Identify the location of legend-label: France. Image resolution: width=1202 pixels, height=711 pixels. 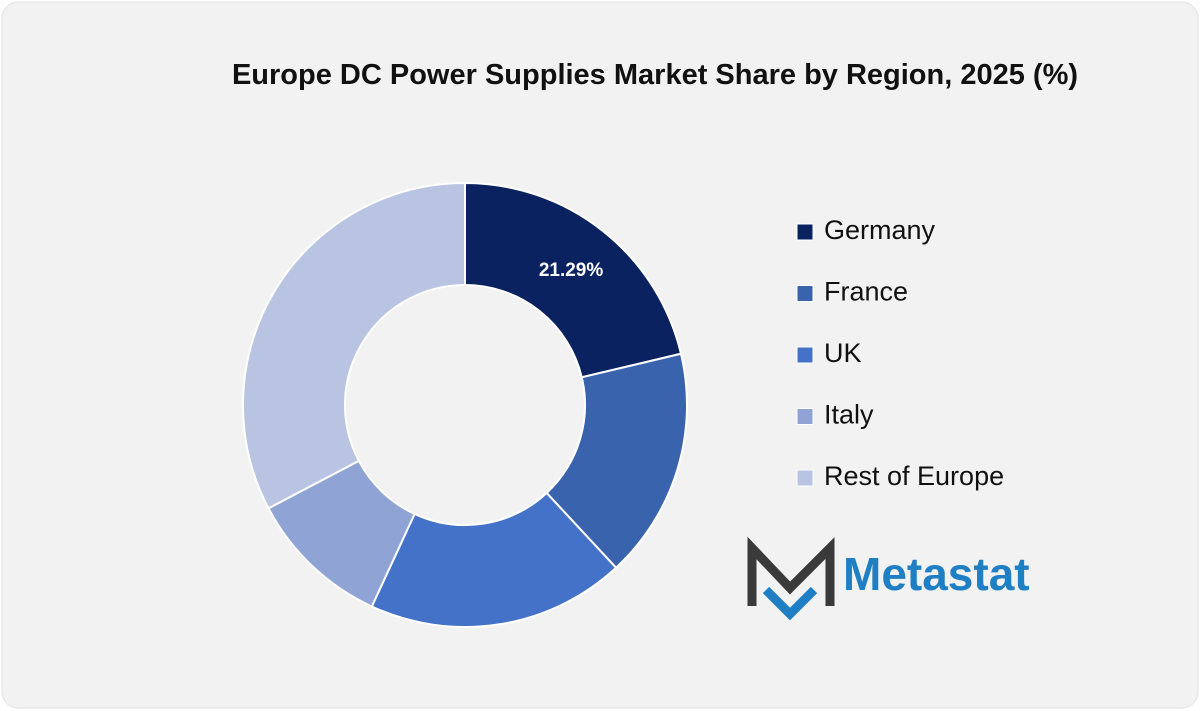
(866, 292).